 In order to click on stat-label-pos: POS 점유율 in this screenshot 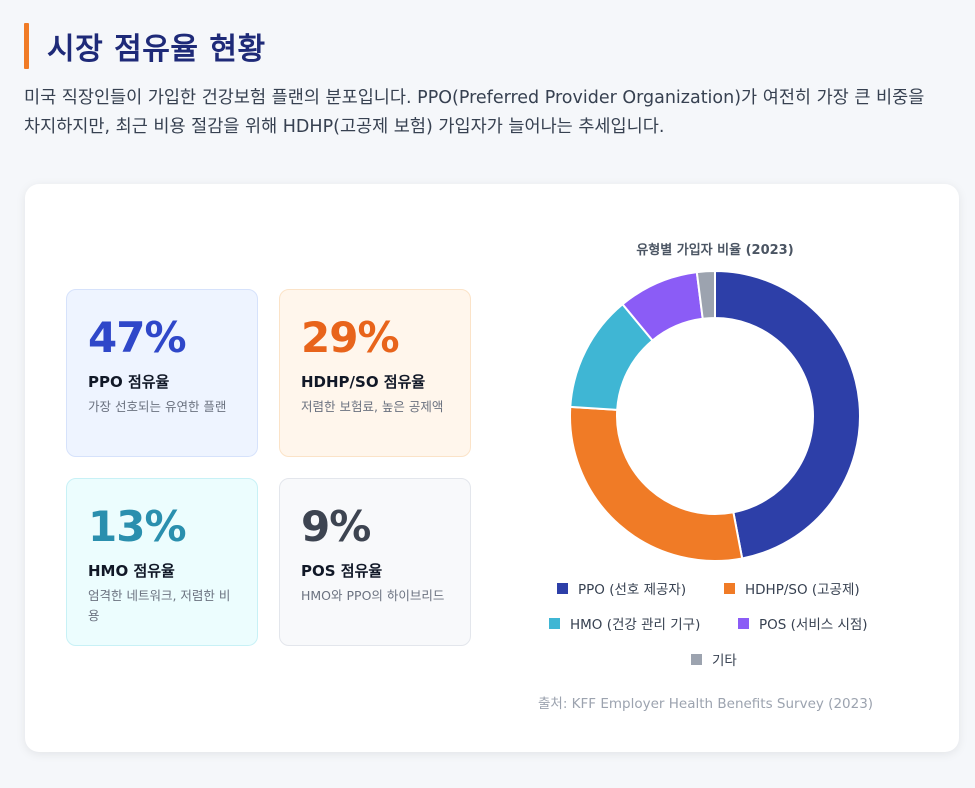, I will do `click(342, 571)`.